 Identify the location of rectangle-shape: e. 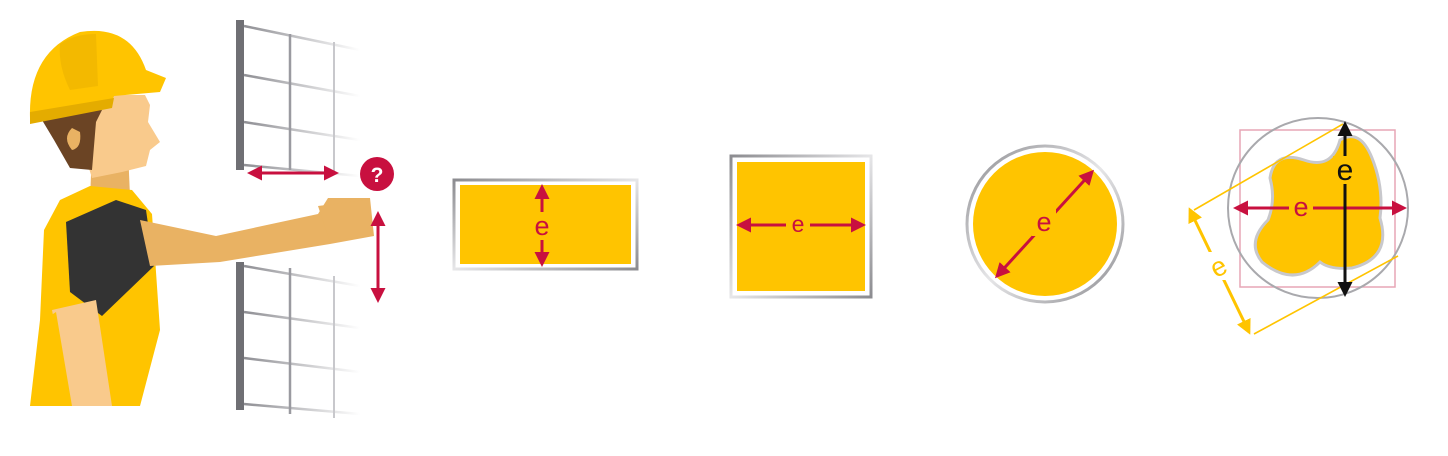
(545, 224).